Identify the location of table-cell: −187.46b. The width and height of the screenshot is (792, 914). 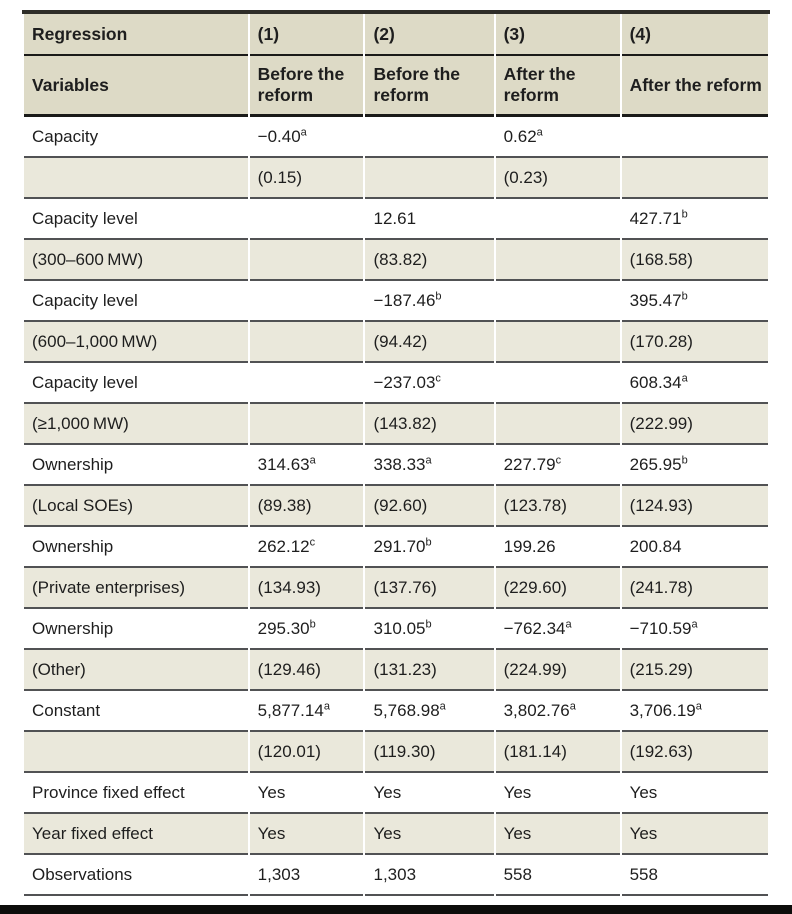
(429, 301).